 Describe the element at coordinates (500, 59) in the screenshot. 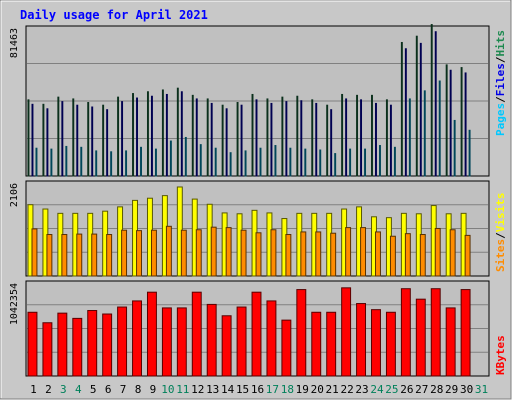

I see `panel1-axis-label-part-4: /` at that location.